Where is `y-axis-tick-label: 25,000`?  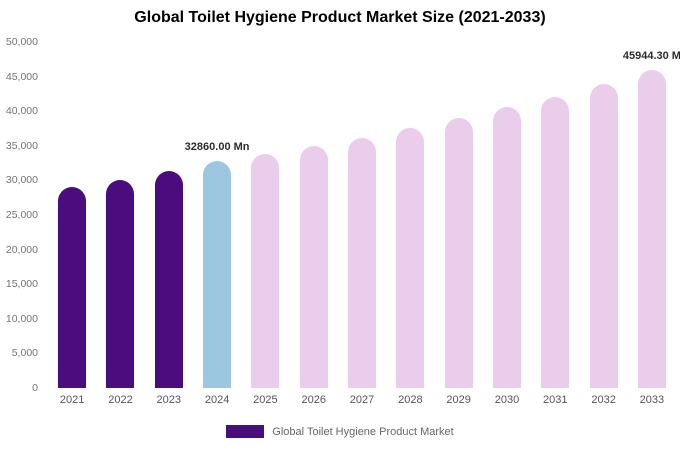 y-axis-tick-label: 25,000 is located at coordinates (21, 215).